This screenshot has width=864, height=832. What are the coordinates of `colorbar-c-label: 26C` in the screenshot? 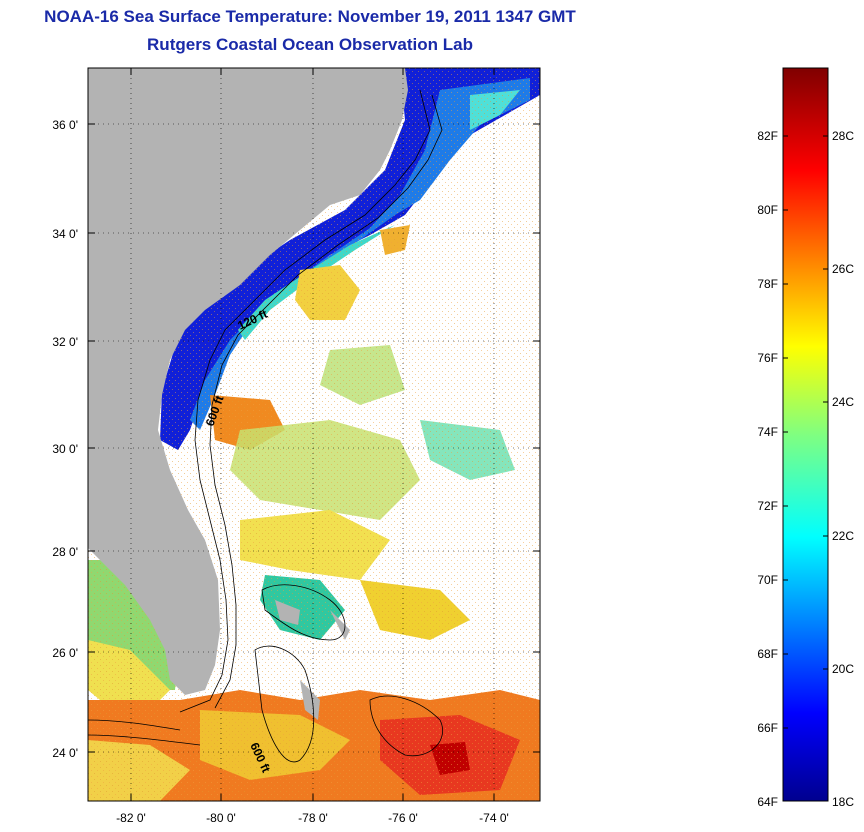 It's located at (843, 269).